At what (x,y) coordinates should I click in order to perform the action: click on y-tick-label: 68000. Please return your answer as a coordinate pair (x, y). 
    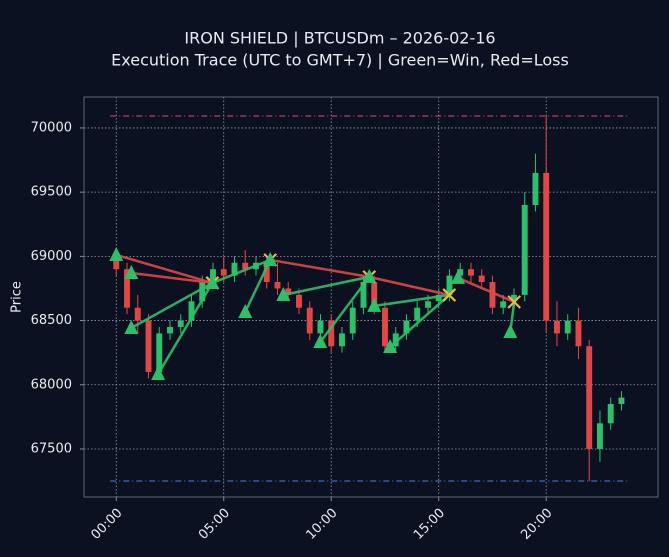
    Looking at the image, I should click on (51, 384).